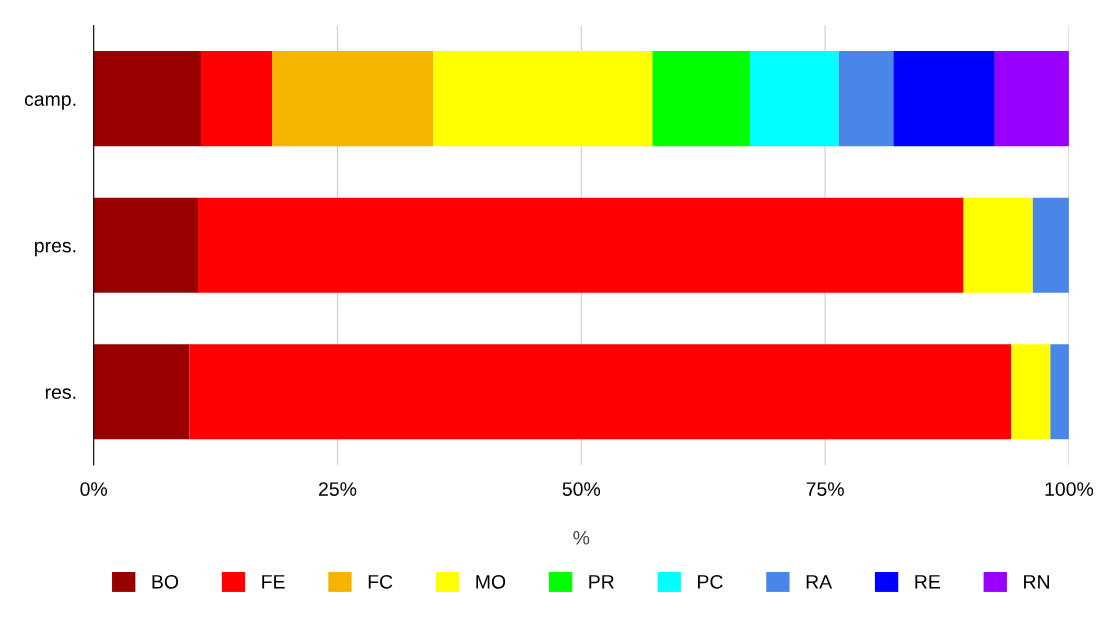  Describe the element at coordinates (581, 489) in the screenshot. I see `x-tick-label: 50%` at that location.